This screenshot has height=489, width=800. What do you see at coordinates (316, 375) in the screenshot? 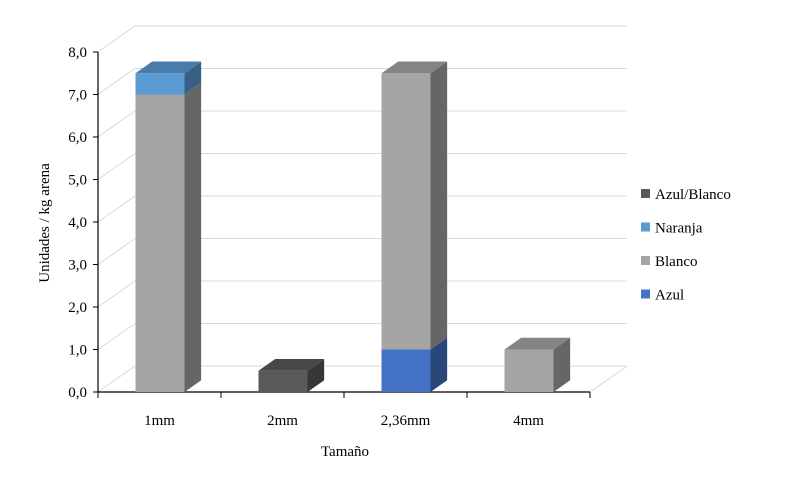
I see `bar-side-azul-blanco` at bounding box center [316, 375].